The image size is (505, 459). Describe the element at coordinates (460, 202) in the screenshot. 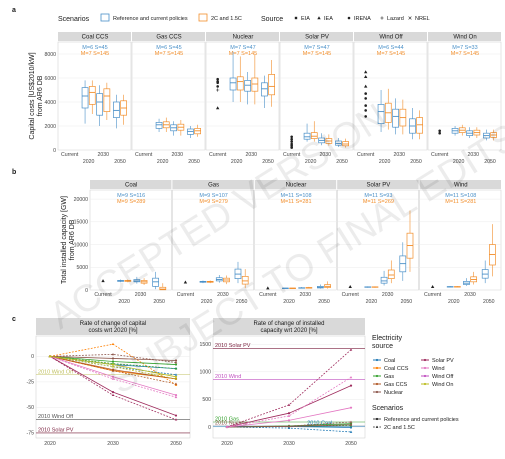

I see `stats-c2: M=11 S=281` at that location.